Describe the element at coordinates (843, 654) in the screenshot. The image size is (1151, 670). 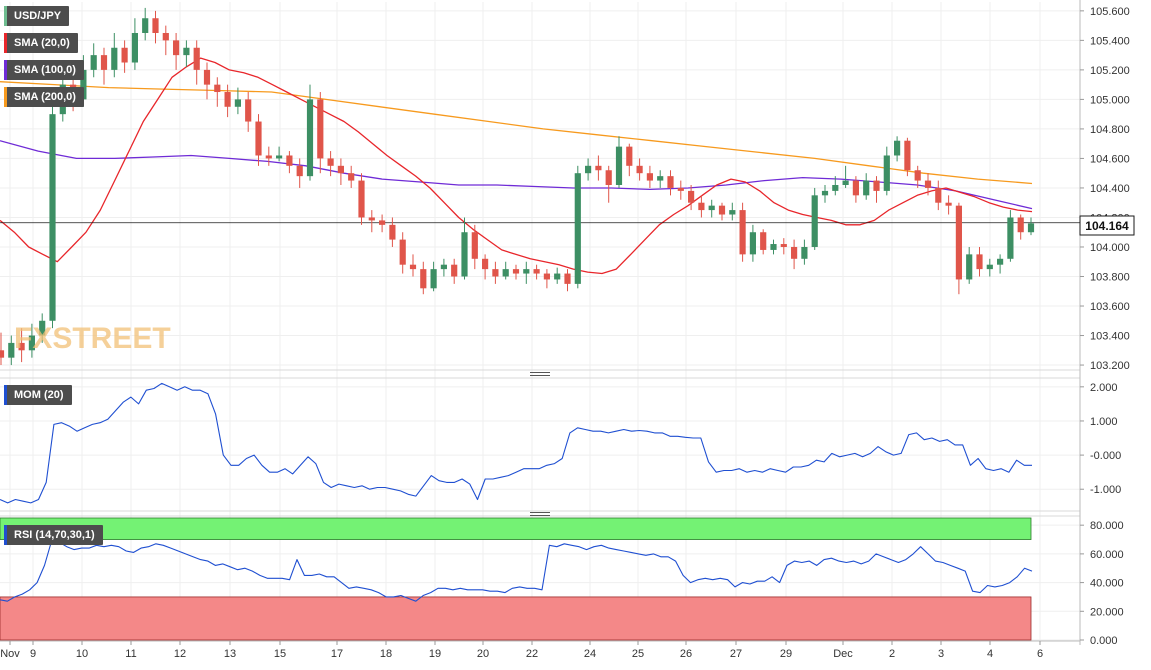
I see `x-tick-label: Dec` at that location.